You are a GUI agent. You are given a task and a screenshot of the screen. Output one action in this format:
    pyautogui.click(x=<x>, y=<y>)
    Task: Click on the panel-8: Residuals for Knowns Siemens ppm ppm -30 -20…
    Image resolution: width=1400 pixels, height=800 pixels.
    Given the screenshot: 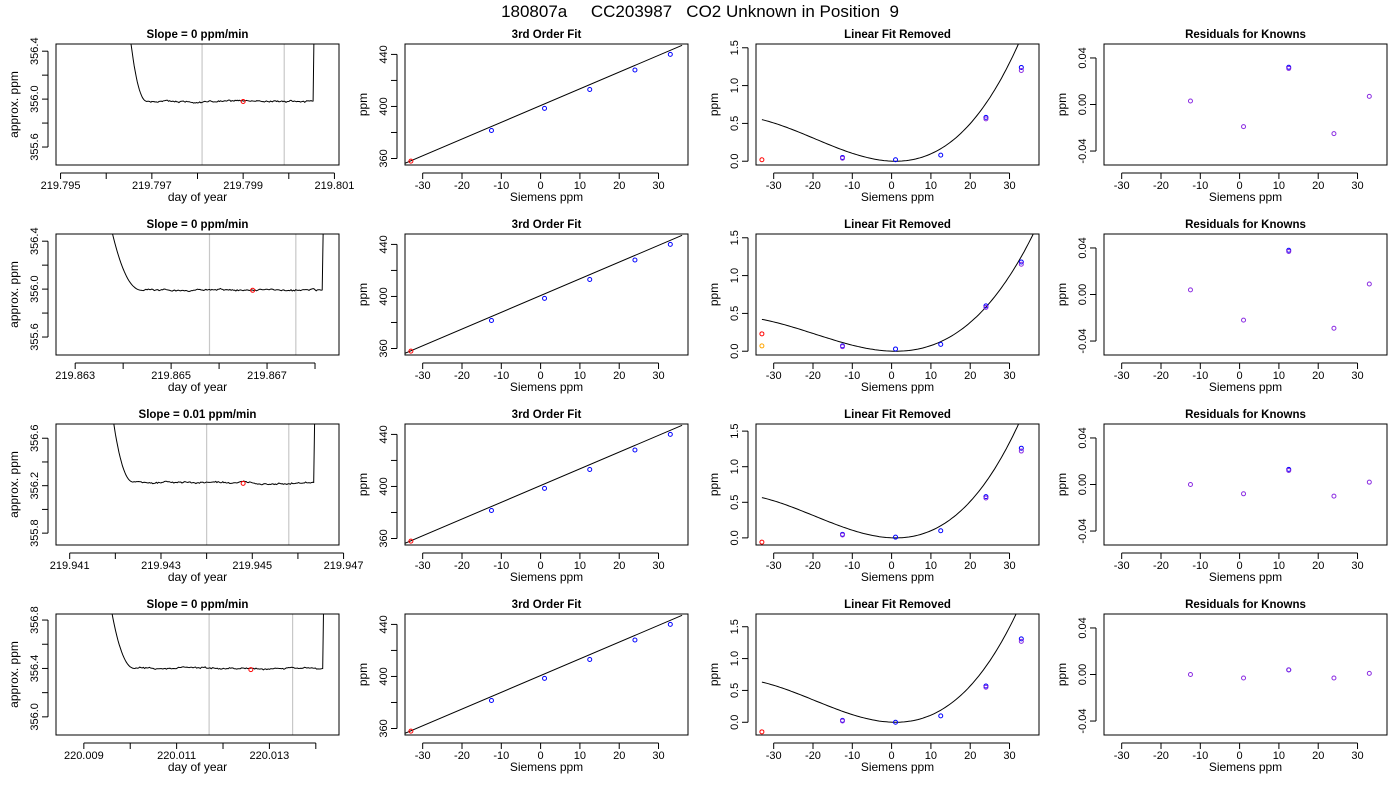 What is the action you would take?
    pyautogui.click(x=1221, y=306)
    